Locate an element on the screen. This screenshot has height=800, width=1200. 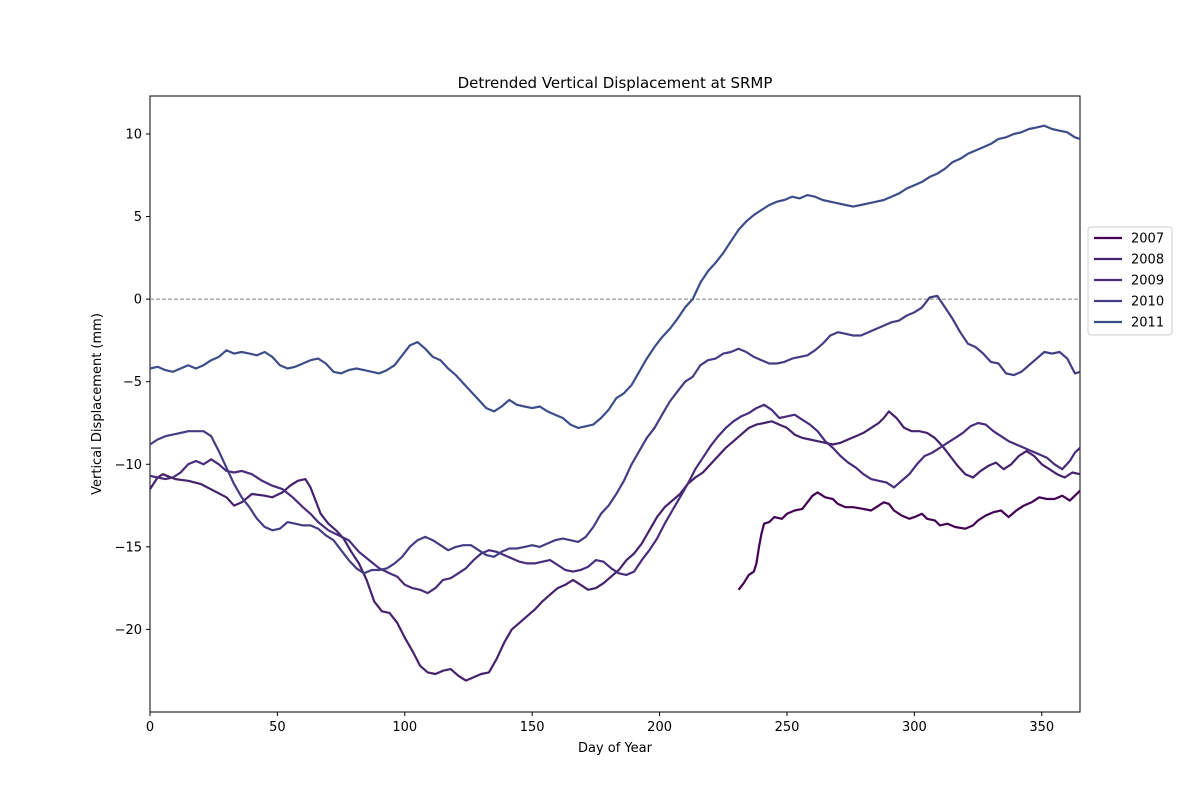
y-tick-label: 0 is located at coordinates (138, 300).